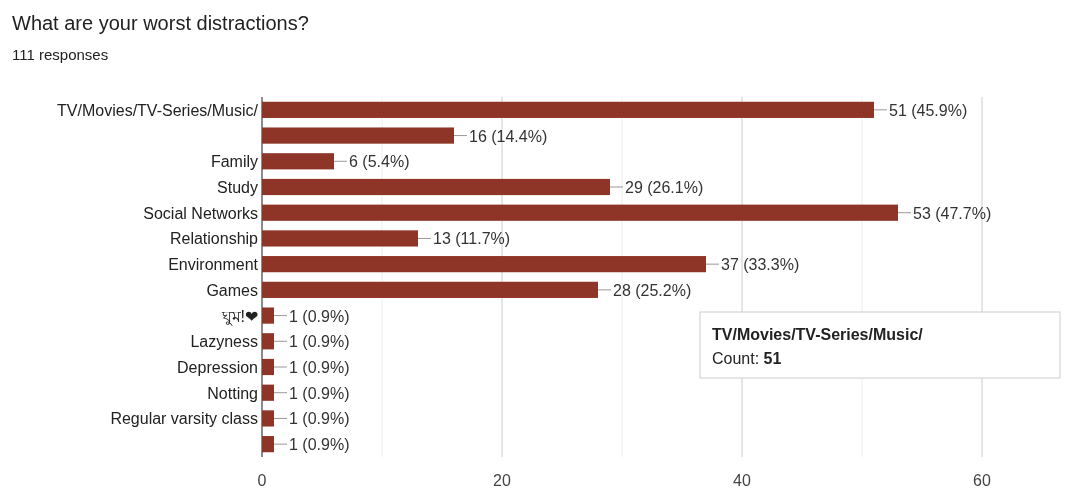 This screenshot has height=489, width=1070. What do you see at coordinates (214, 239) in the screenshot?
I see `y-tick-label: Relationship` at bounding box center [214, 239].